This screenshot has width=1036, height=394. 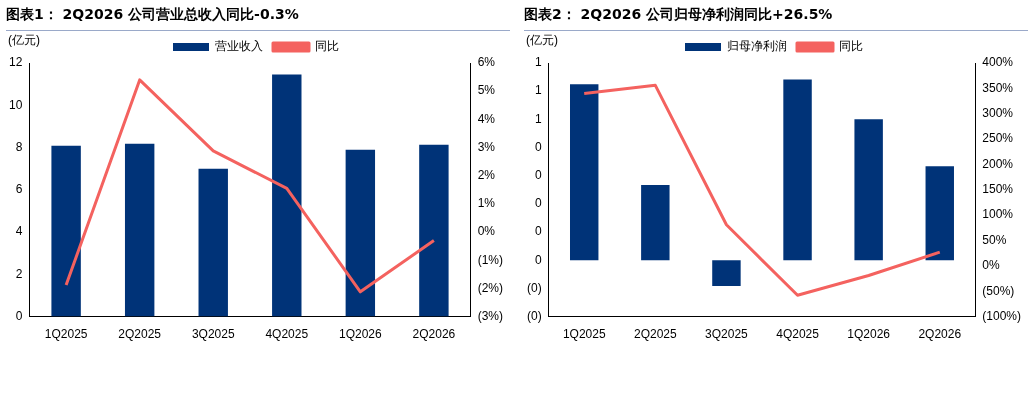 I want to click on y2-tick-label: 3%, so click(x=486, y=146).